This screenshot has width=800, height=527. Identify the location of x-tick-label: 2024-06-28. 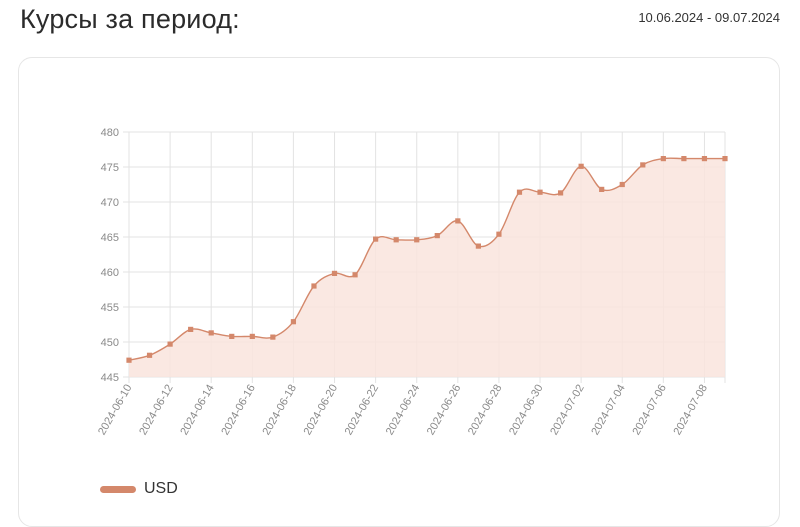
(485, 410).